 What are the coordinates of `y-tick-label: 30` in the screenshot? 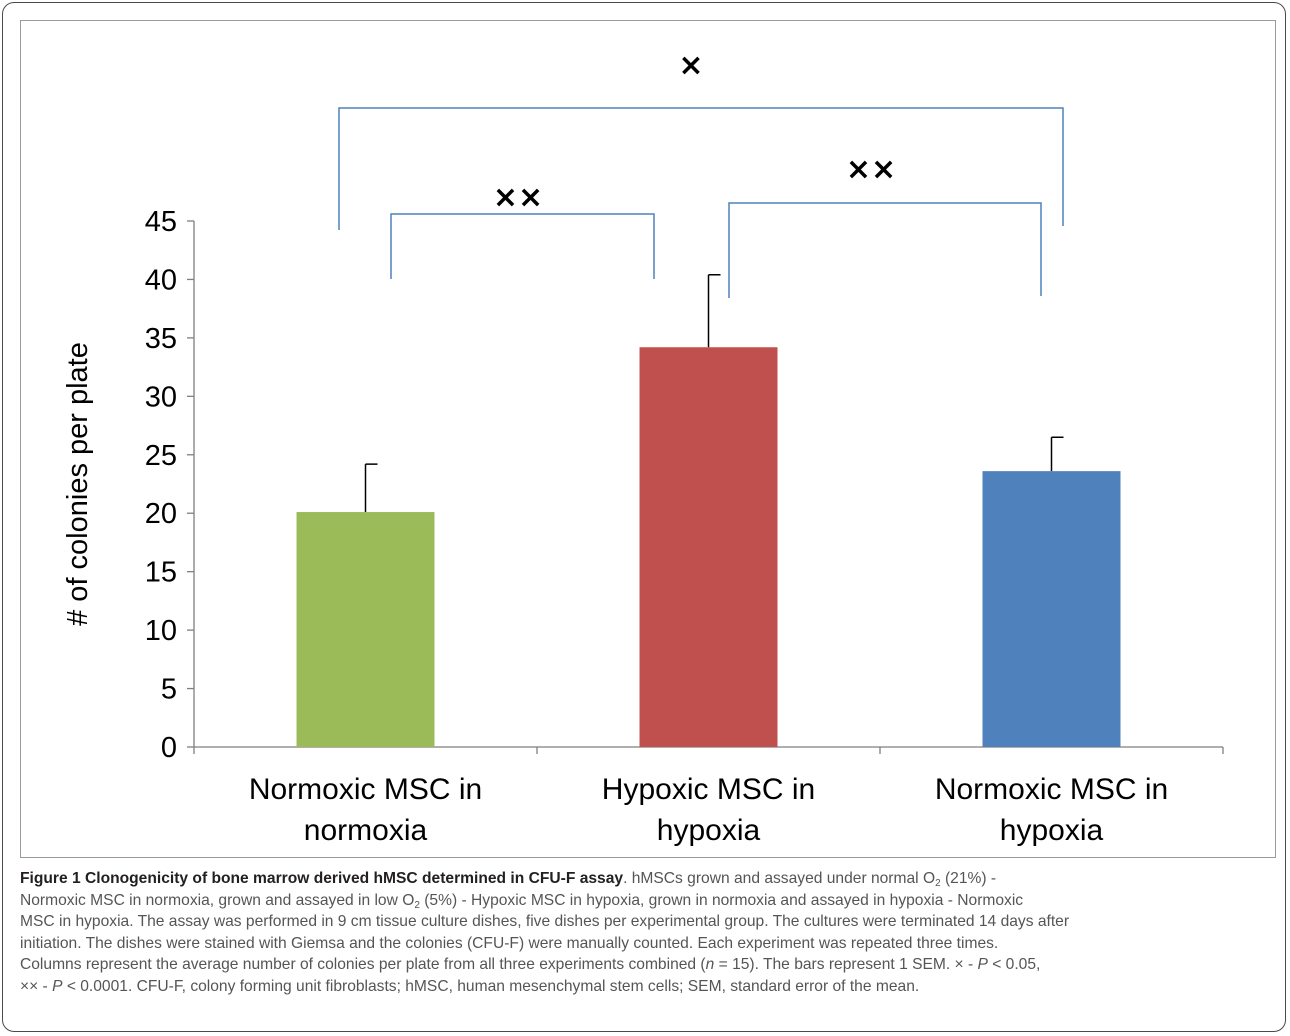 It's located at (161, 397).